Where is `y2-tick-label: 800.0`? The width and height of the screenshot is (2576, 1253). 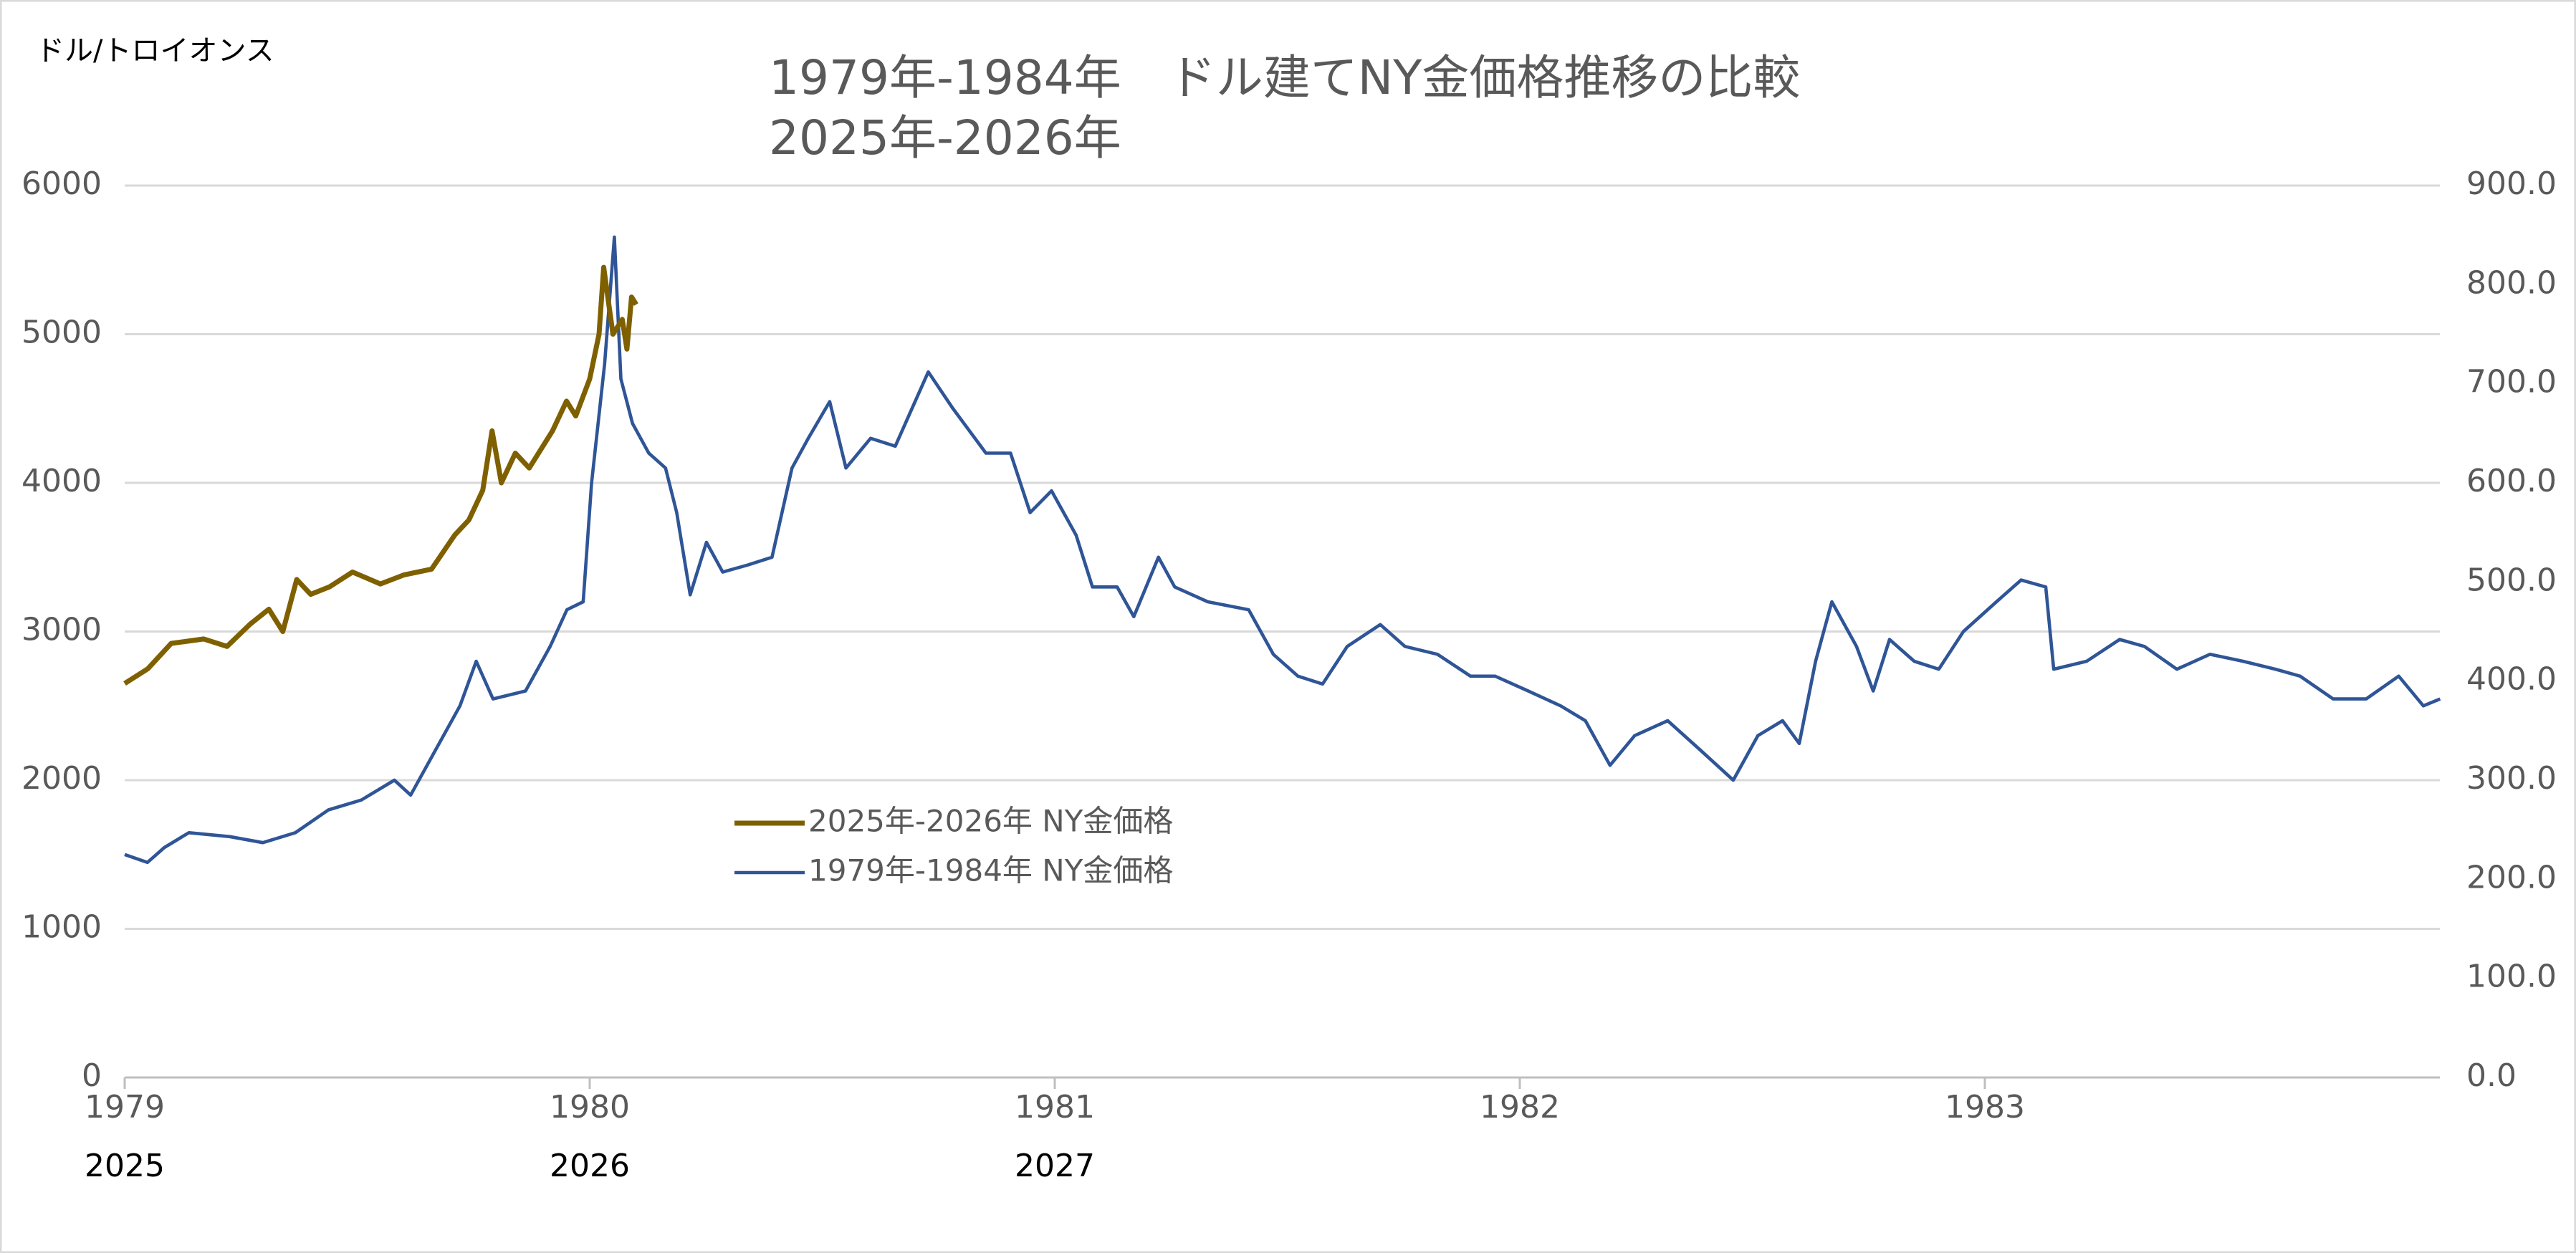
y2-tick-label: 800.0 is located at coordinates (2511, 282).